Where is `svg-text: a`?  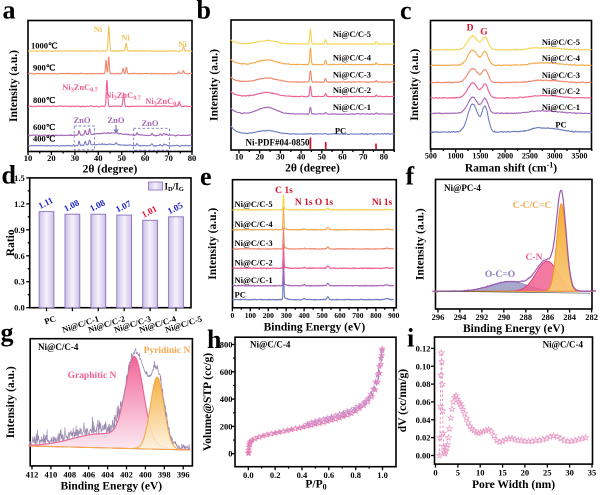
svg-text: a is located at coordinates (9, 12).